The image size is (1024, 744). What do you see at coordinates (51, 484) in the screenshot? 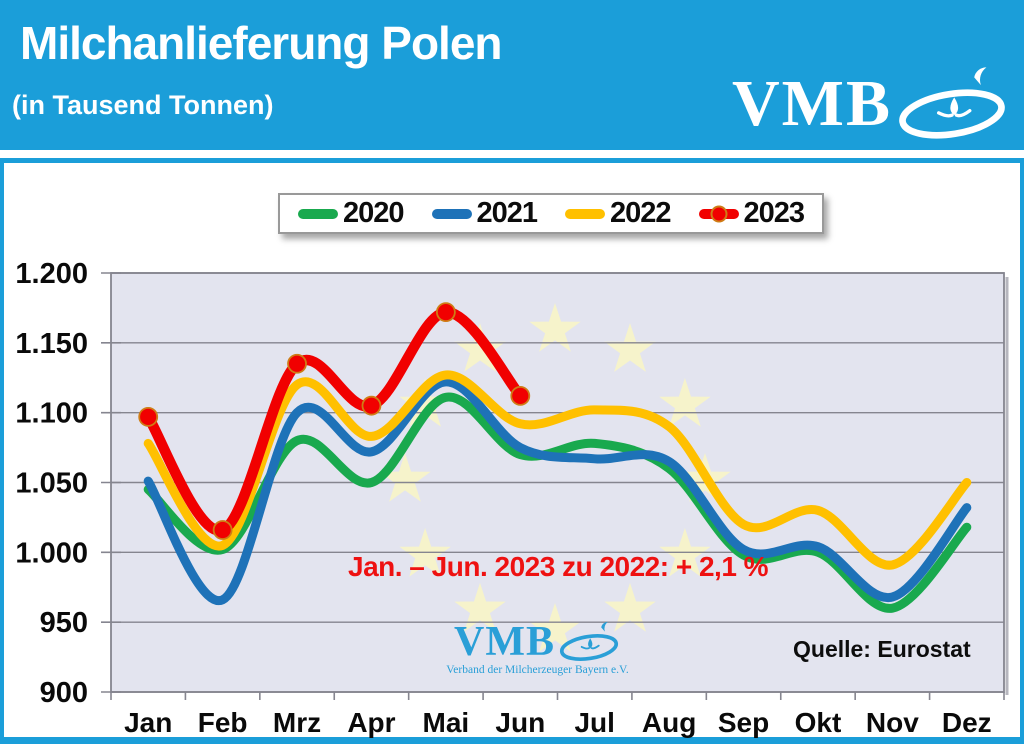
I see `y-tick-label: 1.050` at bounding box center [51, 484].